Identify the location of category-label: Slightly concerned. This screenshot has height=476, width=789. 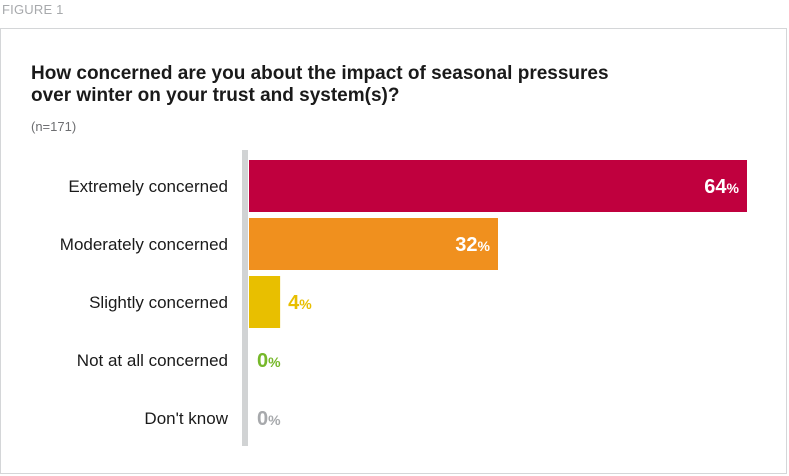
(158, 302).